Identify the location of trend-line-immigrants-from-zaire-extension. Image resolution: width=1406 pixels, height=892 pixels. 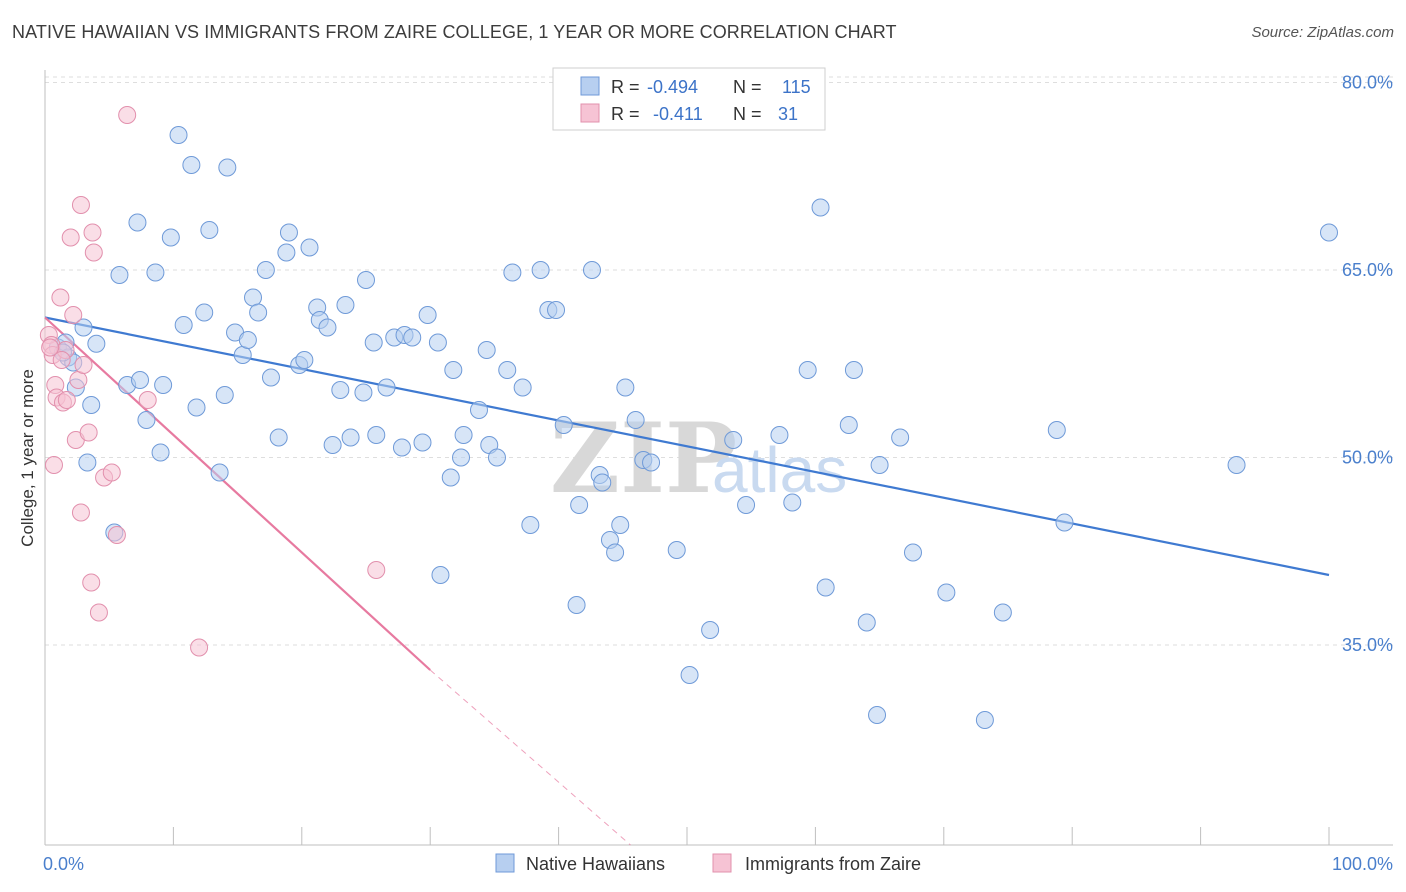
(530, 757).